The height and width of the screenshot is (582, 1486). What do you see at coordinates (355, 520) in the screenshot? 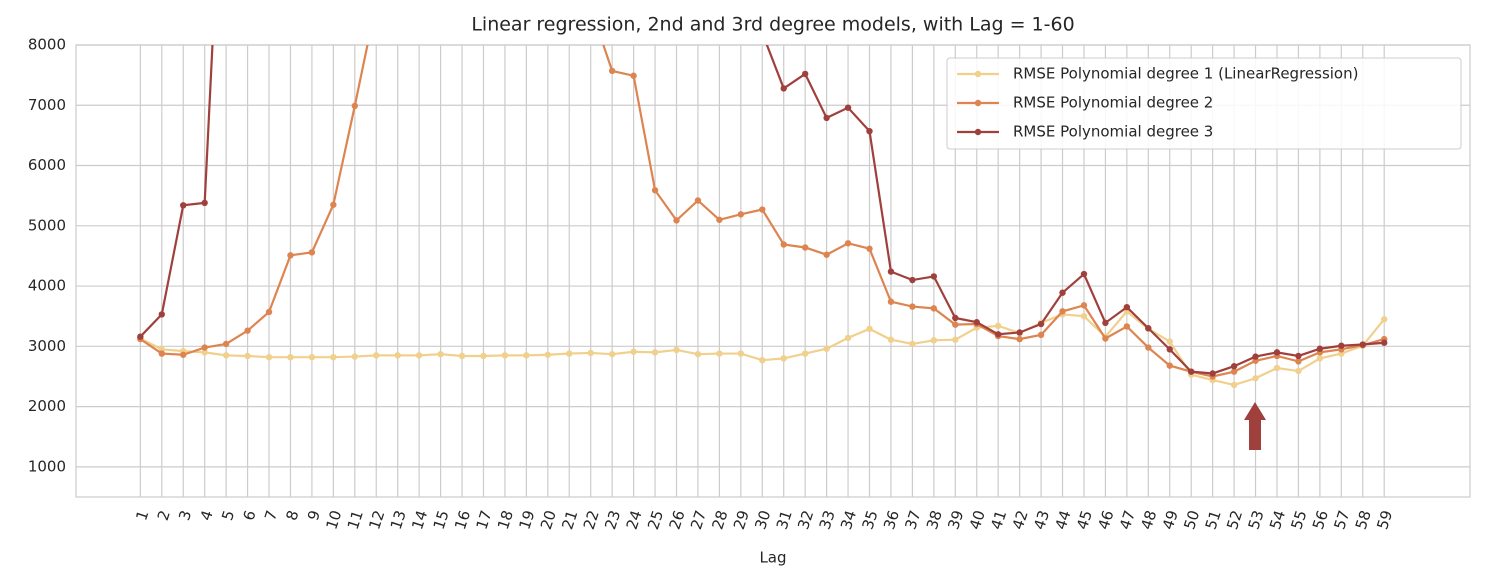
I see `x-tick-label: 11` at bounding box center [355, 520].